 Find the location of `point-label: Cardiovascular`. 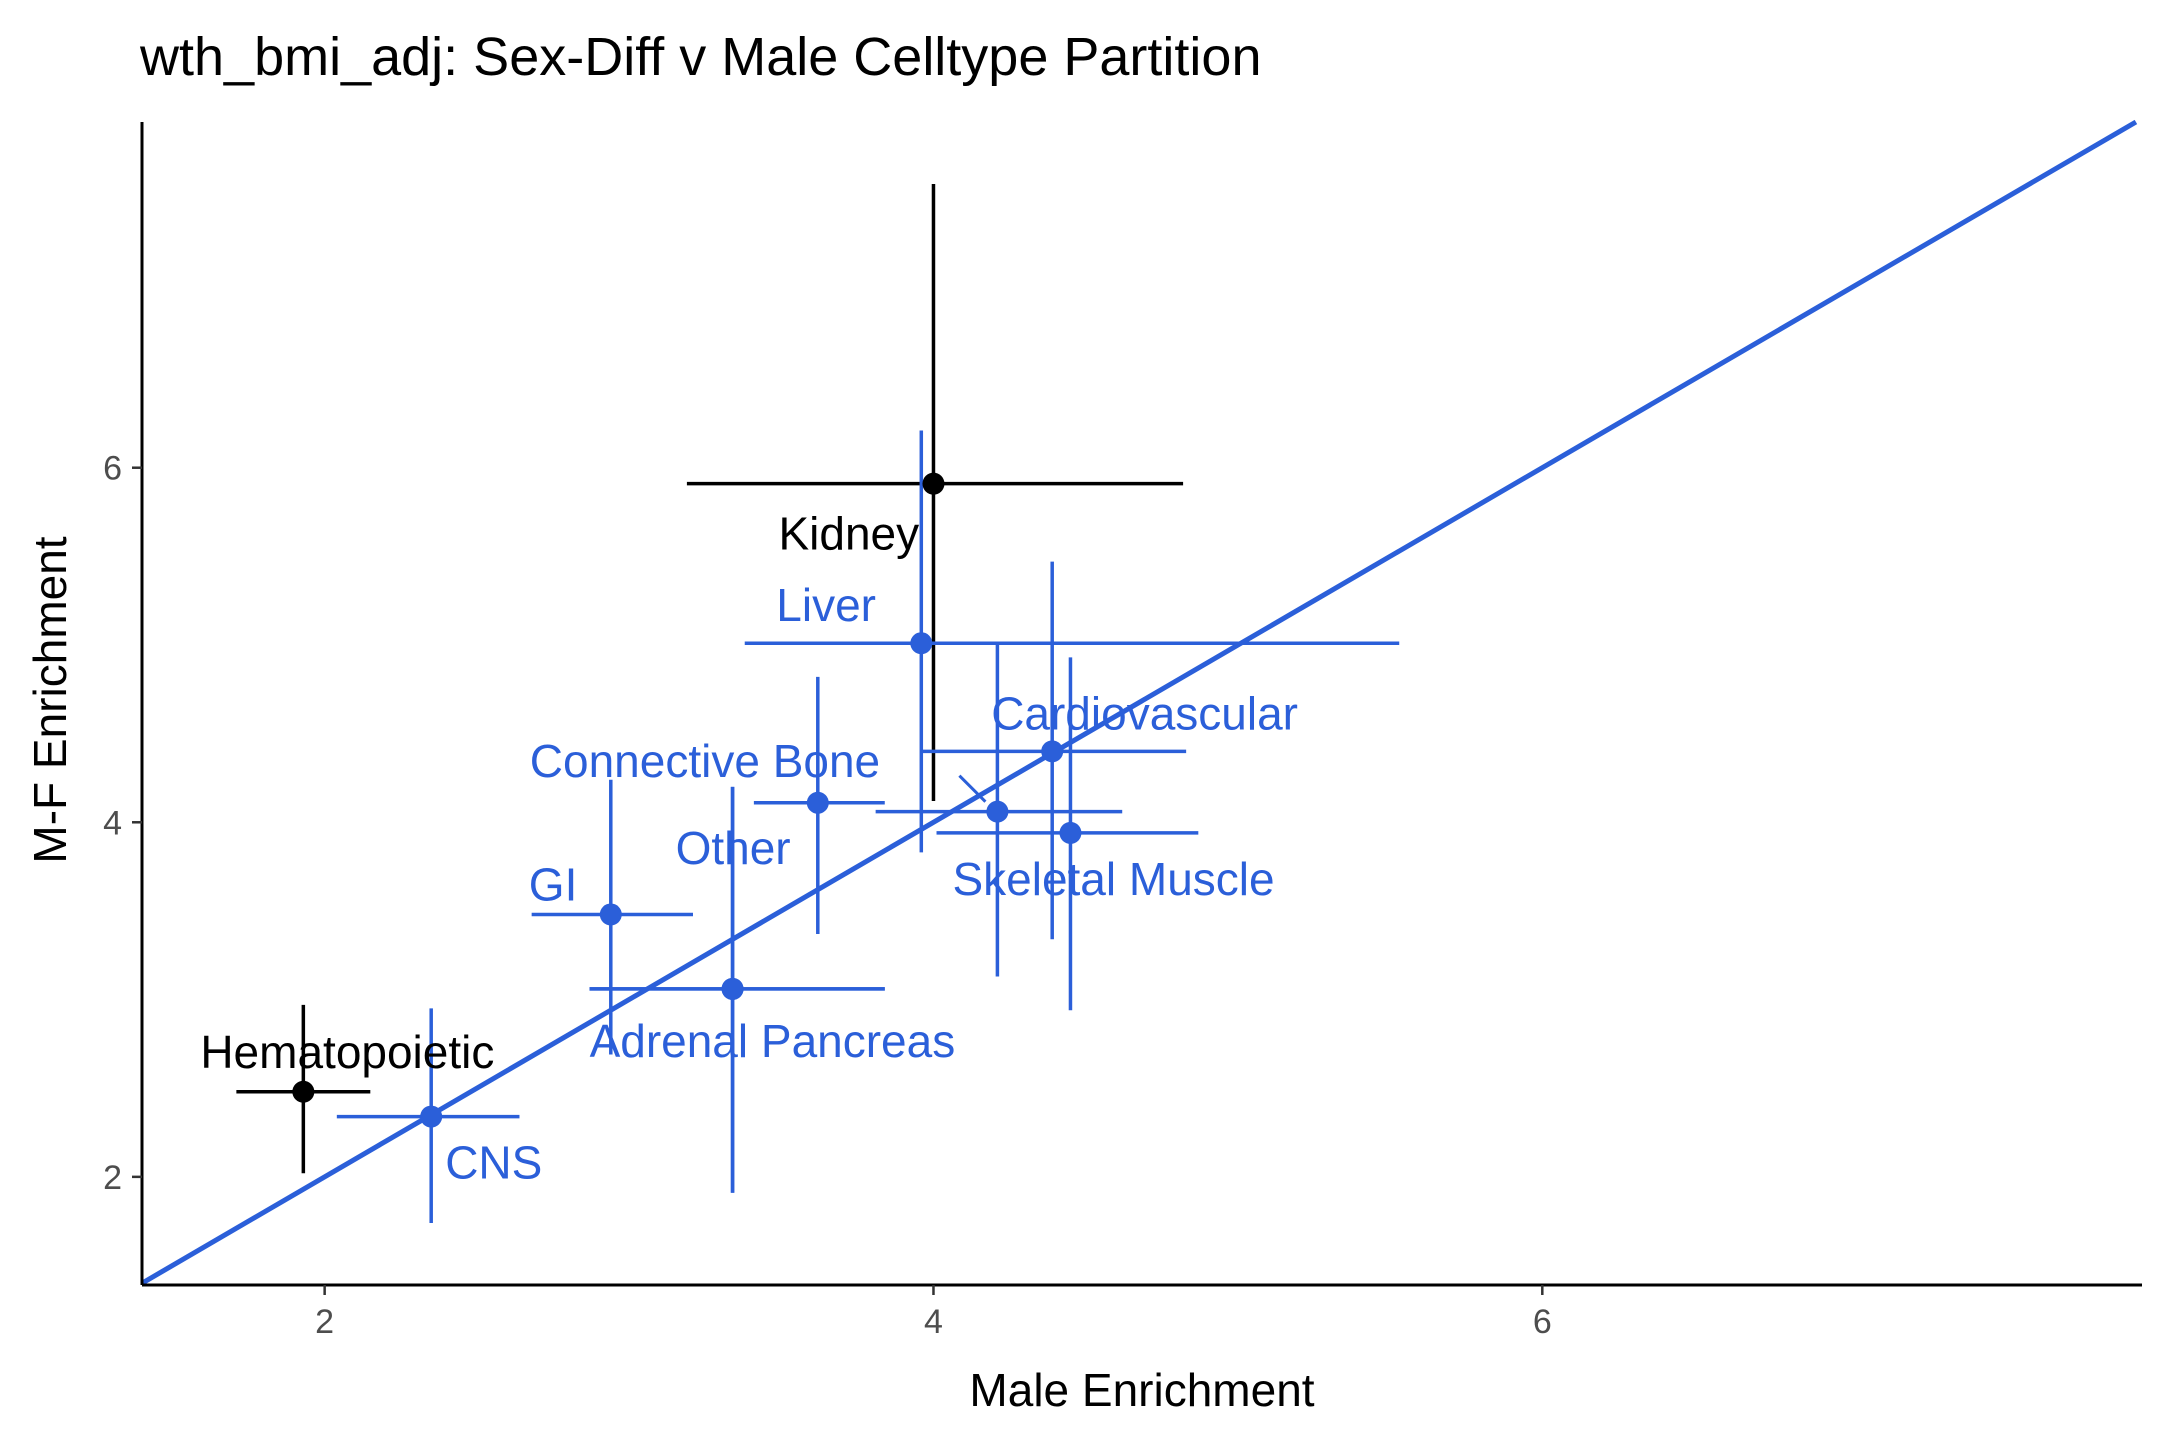

point-label: Cardiovascular is located at coordinates (1144, 713).